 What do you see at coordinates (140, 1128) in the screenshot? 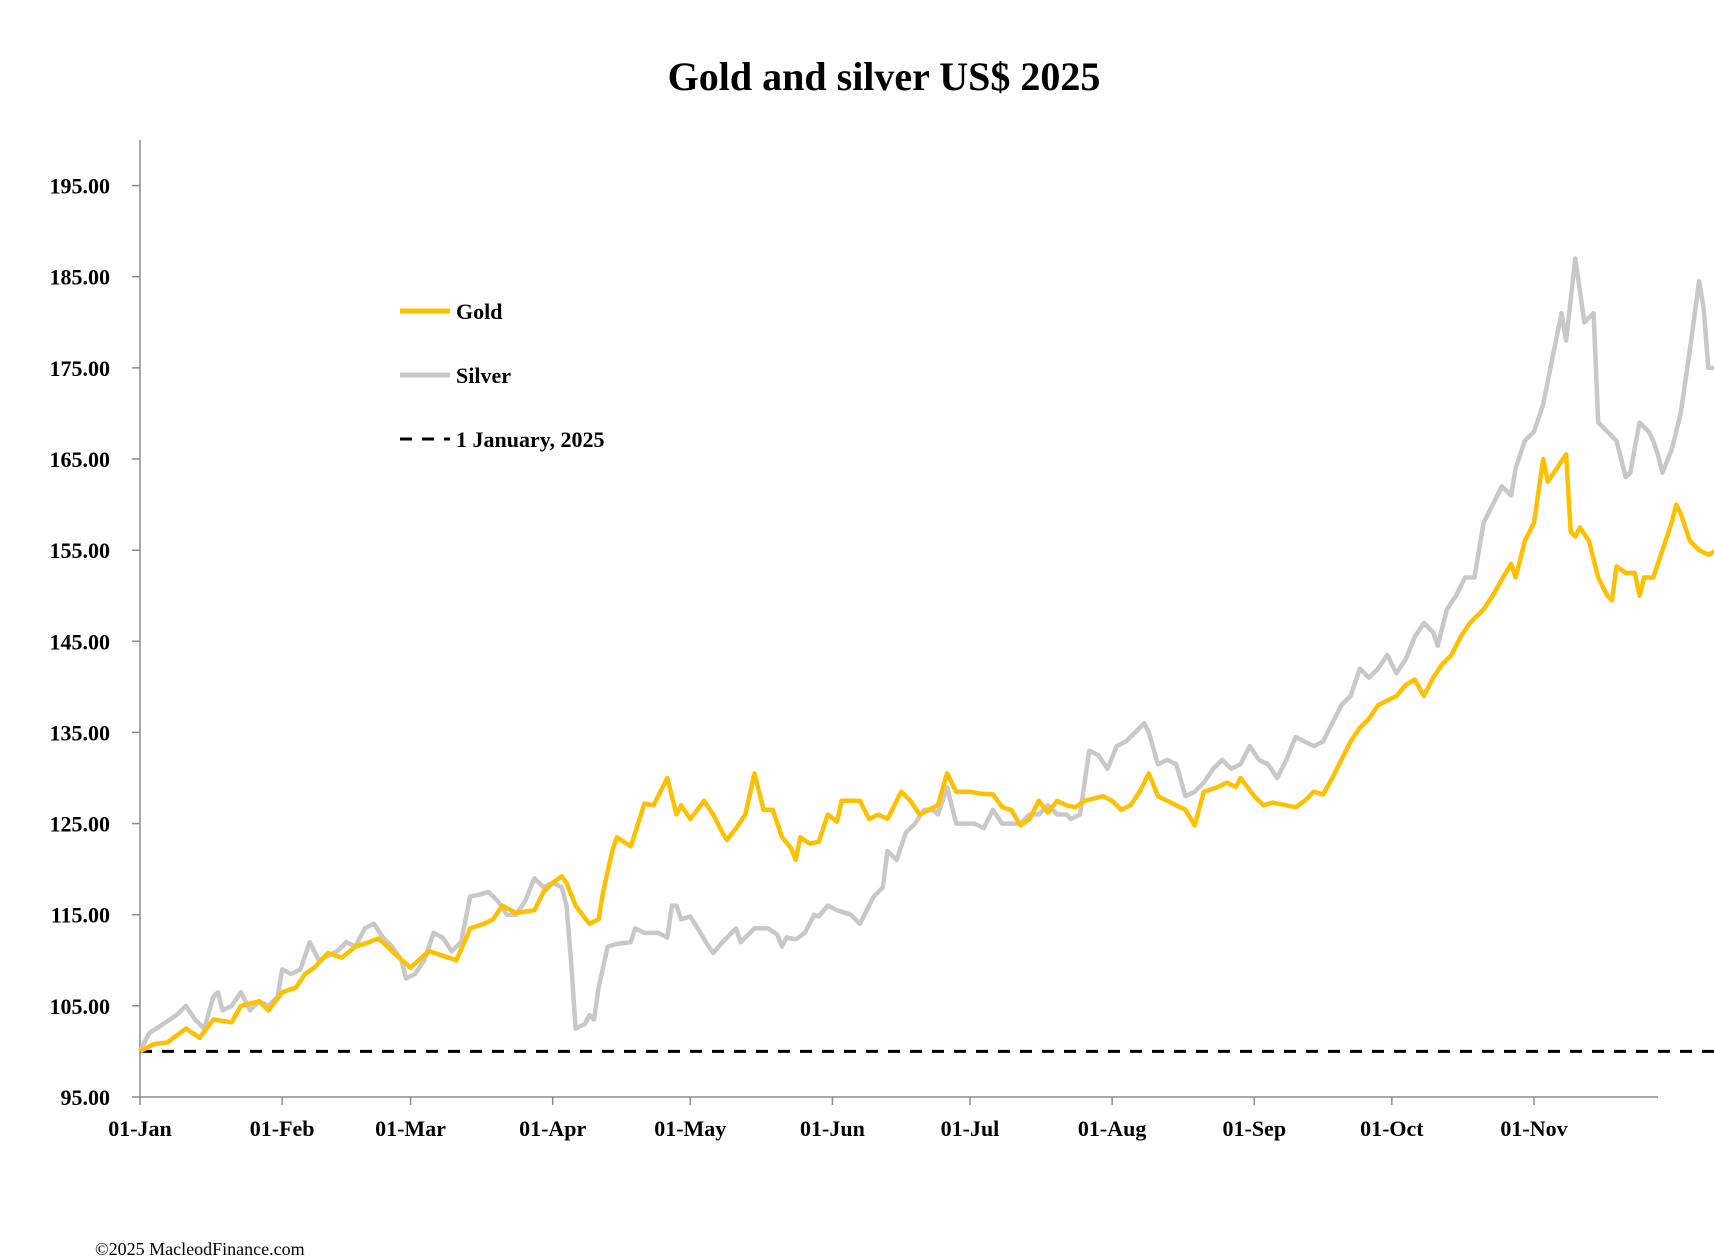
I see `x-tick-label: 01-Jan` at bounding box center [140, 1128].